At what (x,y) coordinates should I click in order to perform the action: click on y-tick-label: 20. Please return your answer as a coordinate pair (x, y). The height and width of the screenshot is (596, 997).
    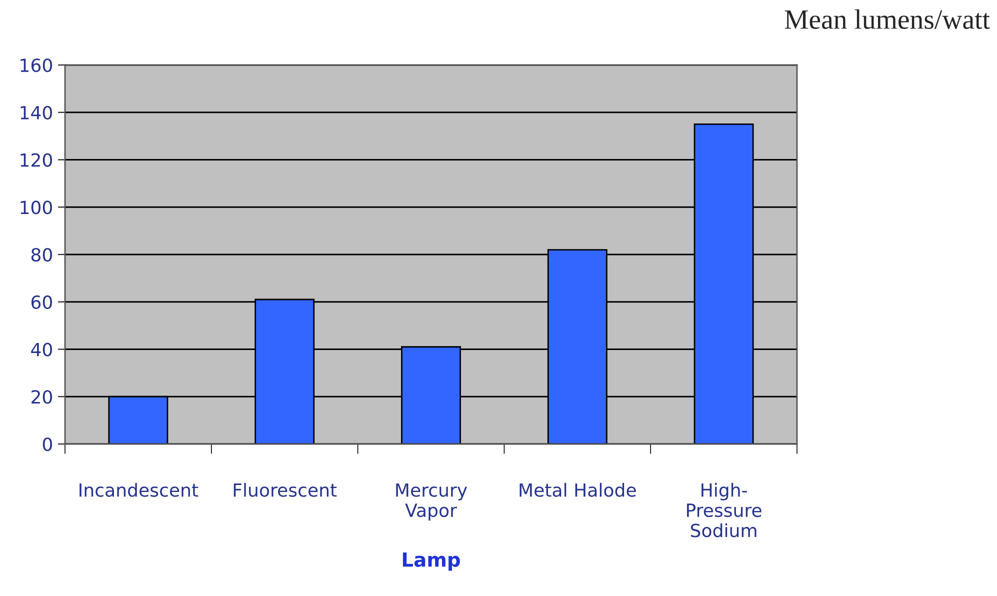
    Looking at the image, I should click on (42, 397).